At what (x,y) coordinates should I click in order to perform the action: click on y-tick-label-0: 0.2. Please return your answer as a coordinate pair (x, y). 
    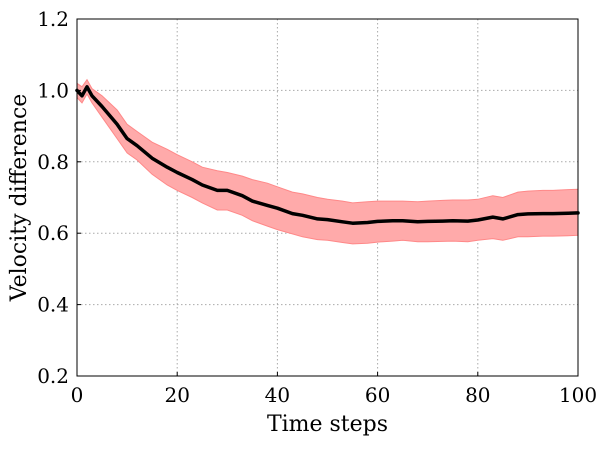
    Looking at the image, I should click on (53, 376).